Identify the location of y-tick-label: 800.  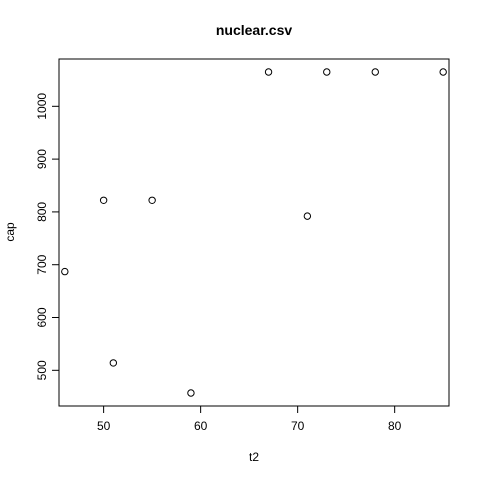
(42, 212).